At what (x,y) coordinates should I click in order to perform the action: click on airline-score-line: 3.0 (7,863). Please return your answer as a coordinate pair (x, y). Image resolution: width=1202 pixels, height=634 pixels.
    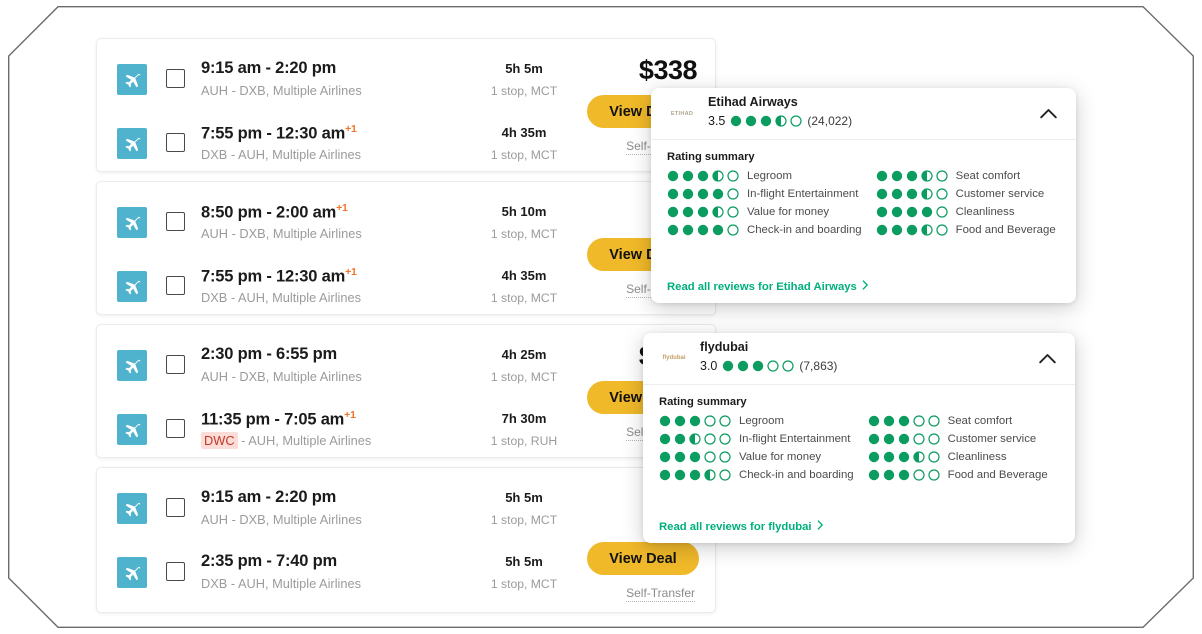
    Looking at the image, I should click on (768, 366).